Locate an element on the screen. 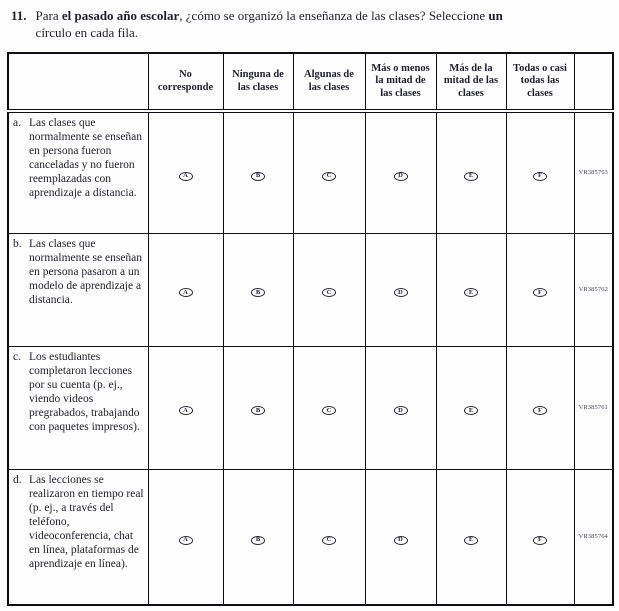 This screenshot has height=611, width=619. column-header-no-corresponde: No corresponde is located at coordinates (185, 82).